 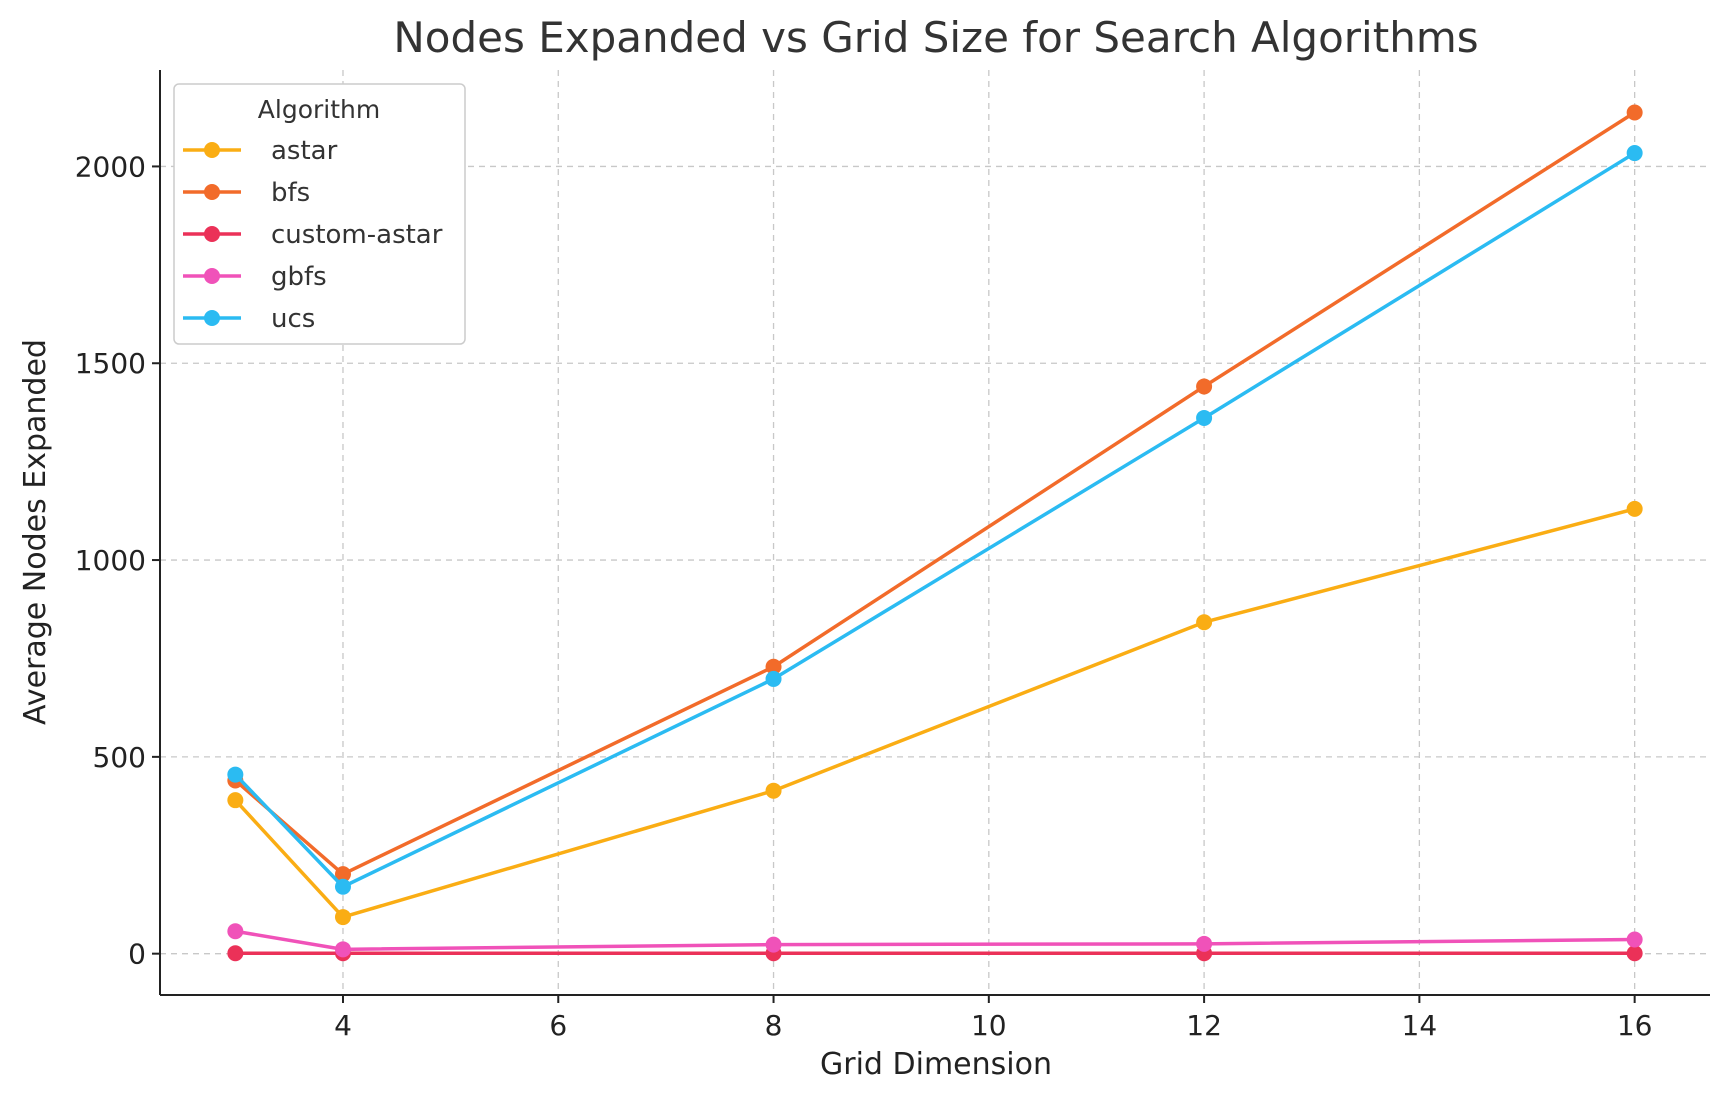 What do you see at coordinates (35, 532) in the screenshot?
I see `y-axis-title: Average Nodes Expanded` at bounding box center [35, 532].